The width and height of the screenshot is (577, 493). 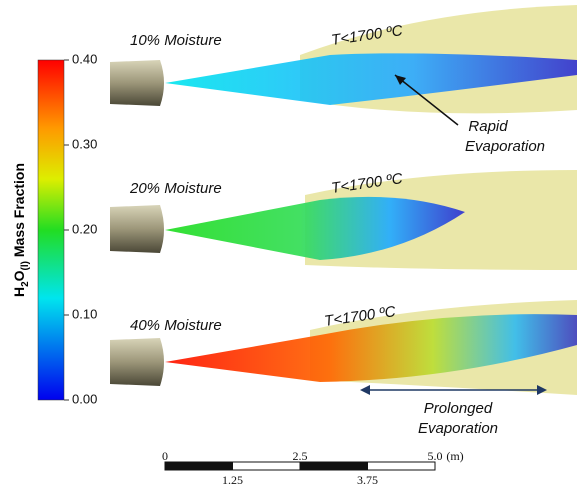 What do you see at coordinates (19, 275) in the screenshot?
I see `title-part: O` at bounding box center [19, 275].